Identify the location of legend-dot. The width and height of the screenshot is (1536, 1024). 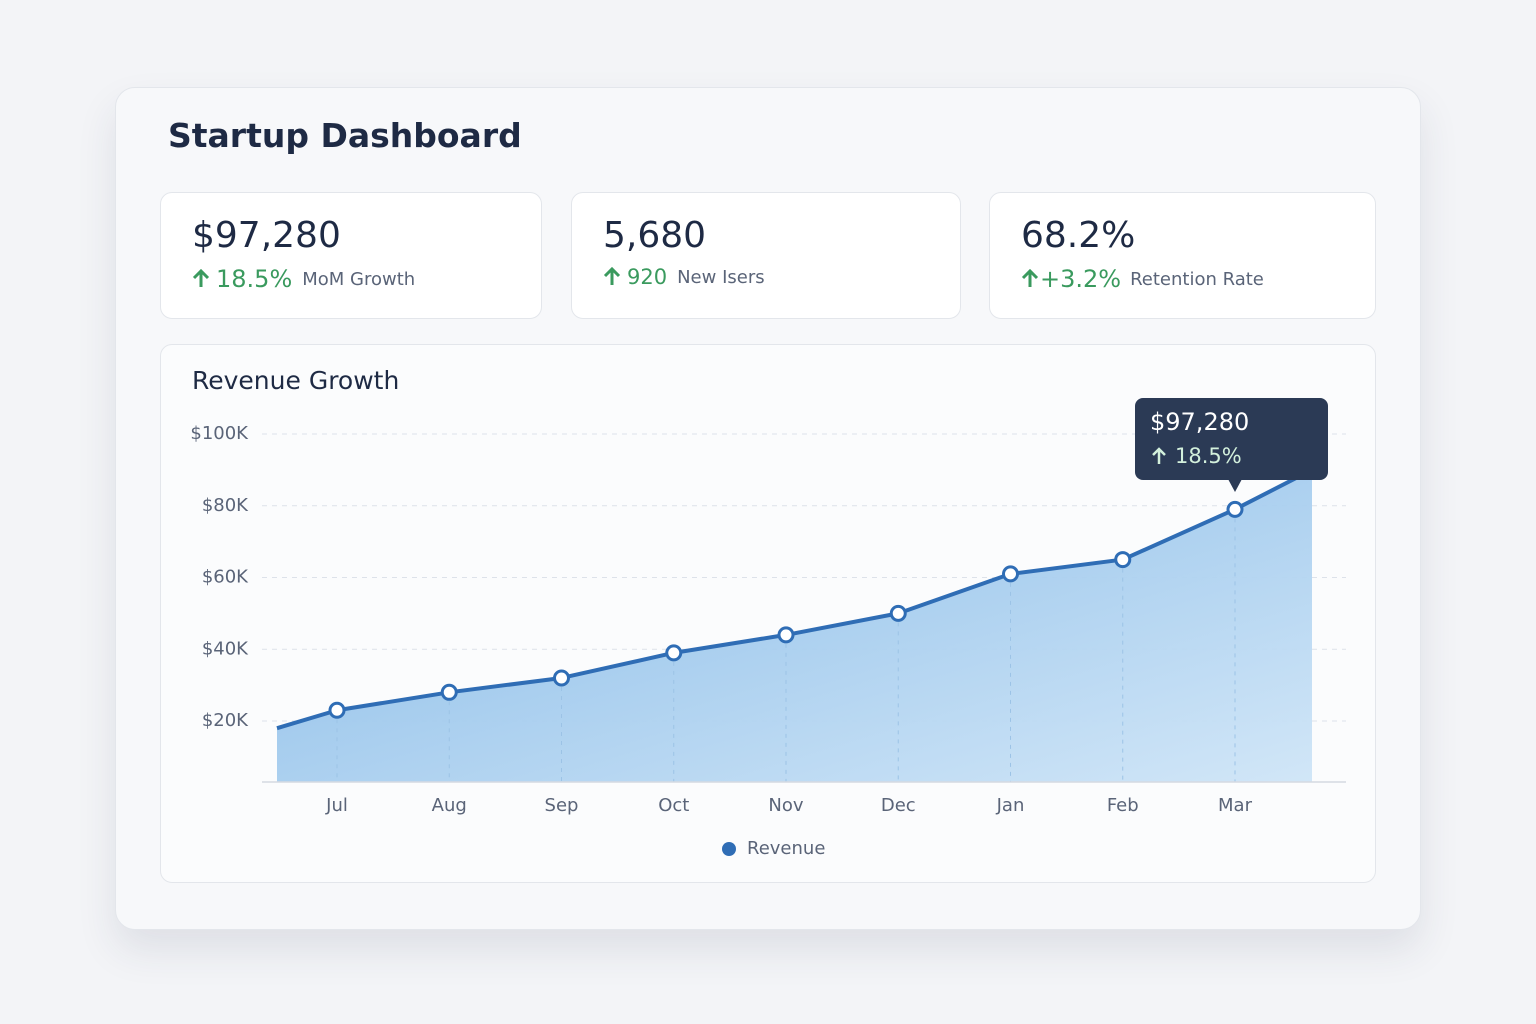
(729, 849).